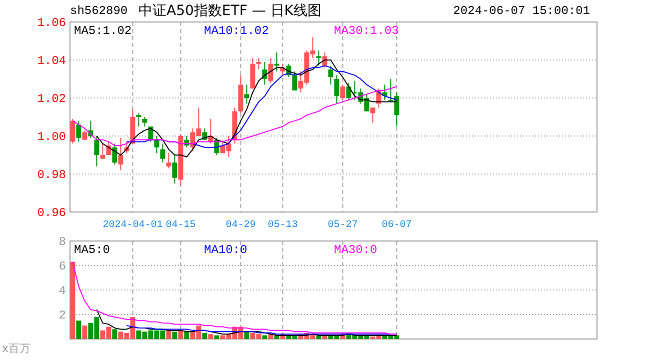 The height and width of the screenshot is (360, 660). Describe the element at coordinates (62, 315) in the screenshot. I see `y-tick-label: 2` at that location.